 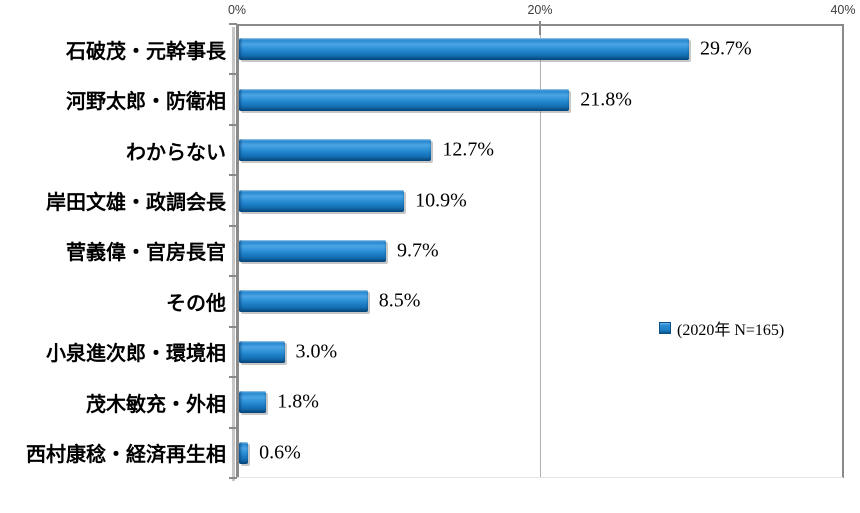 I want to click on y-axis-line, so click(x=237, y=251).